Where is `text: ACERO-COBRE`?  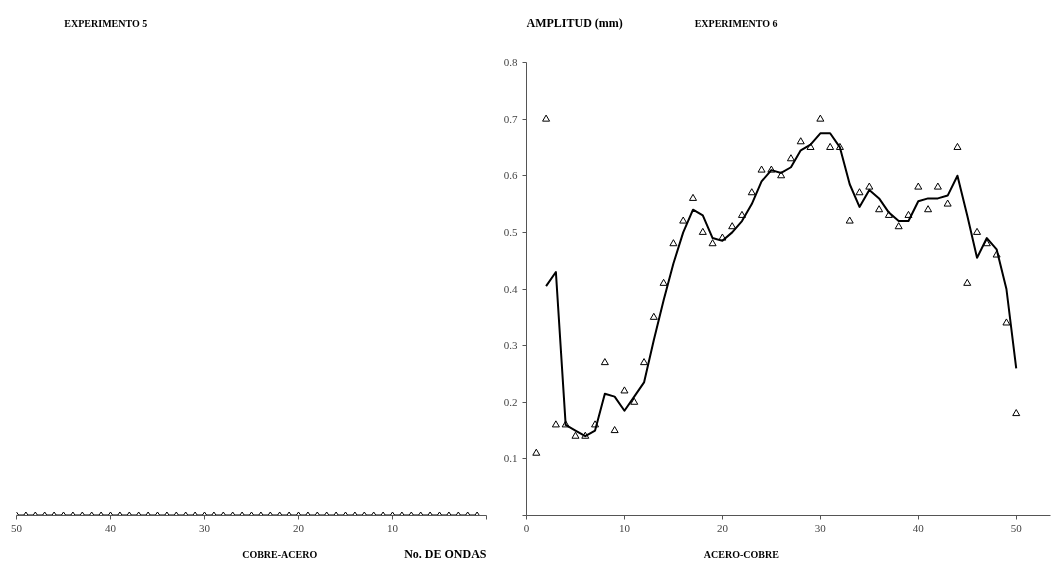 text: ACERO-COBRE is located at coordinates (741, 554).